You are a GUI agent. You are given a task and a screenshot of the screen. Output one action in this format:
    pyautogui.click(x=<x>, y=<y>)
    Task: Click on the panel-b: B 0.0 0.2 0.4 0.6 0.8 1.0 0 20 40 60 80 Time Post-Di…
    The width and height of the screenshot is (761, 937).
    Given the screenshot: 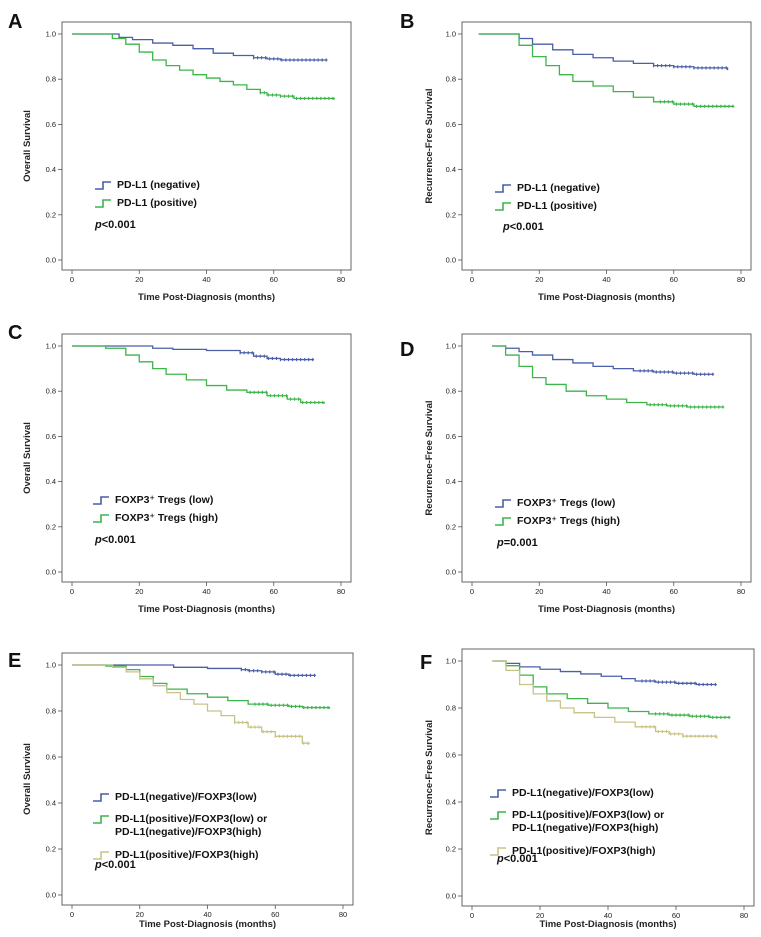 What is the action you would take?
    pyautogui.click(x=576, y=157)
    